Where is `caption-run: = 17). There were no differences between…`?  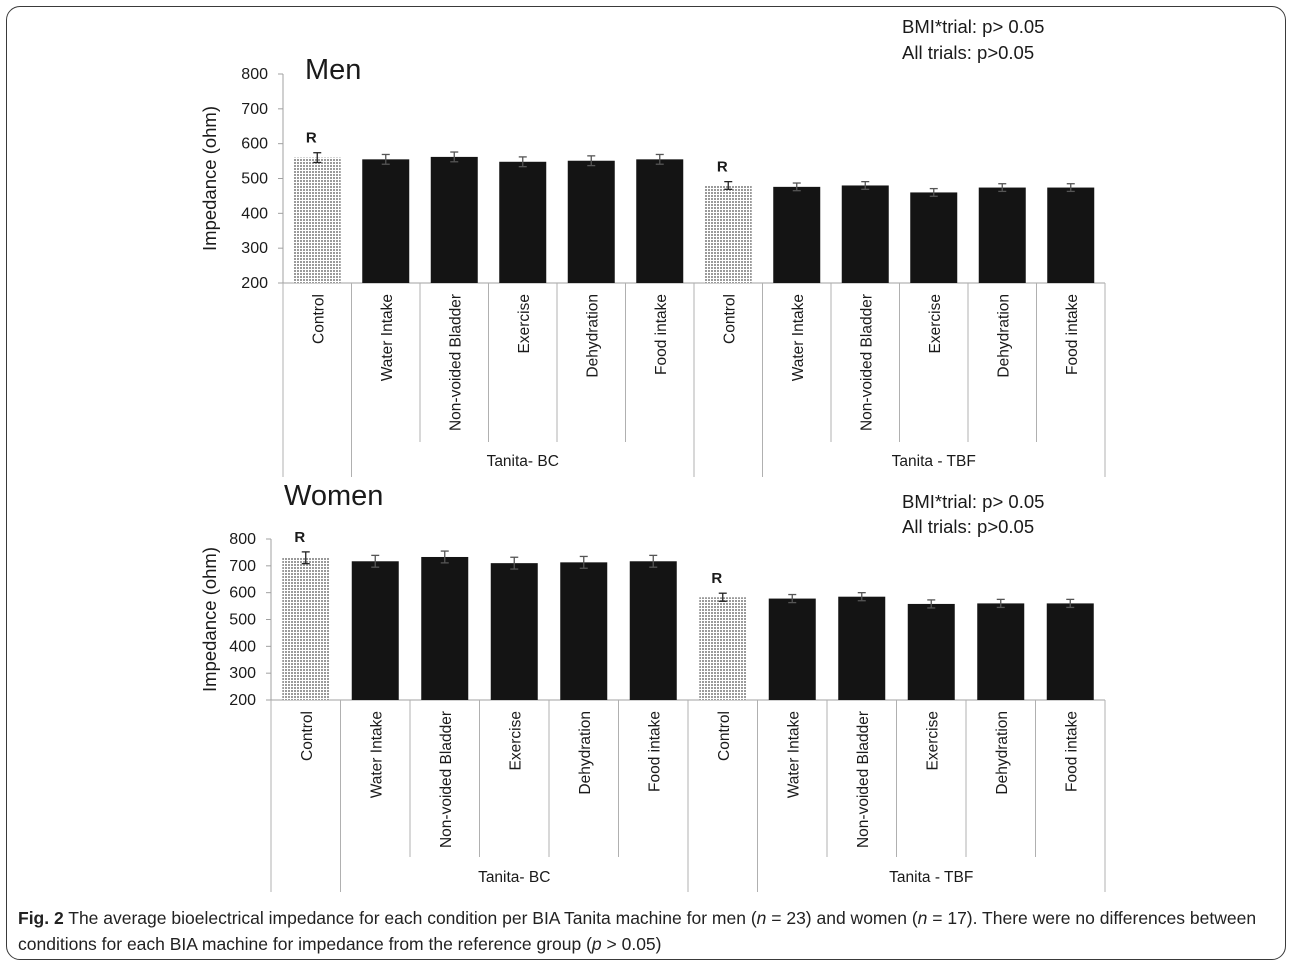
caption-run: = 17). There were no differences between… is located at coordinates (637, 931).